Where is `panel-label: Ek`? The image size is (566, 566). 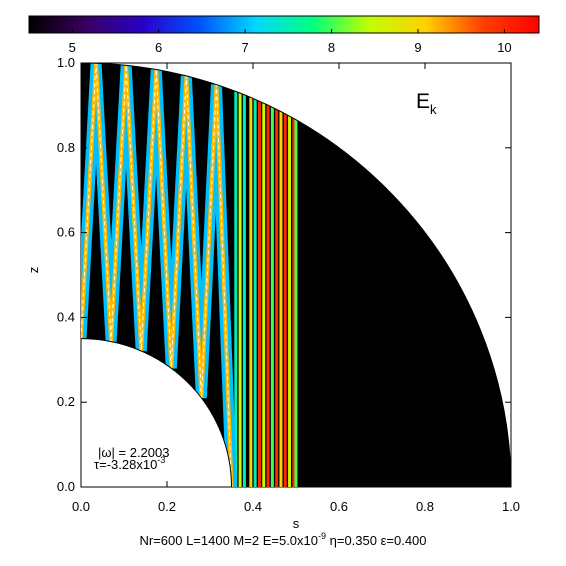
panel-label: Ek is located at coordinates (426, 103).